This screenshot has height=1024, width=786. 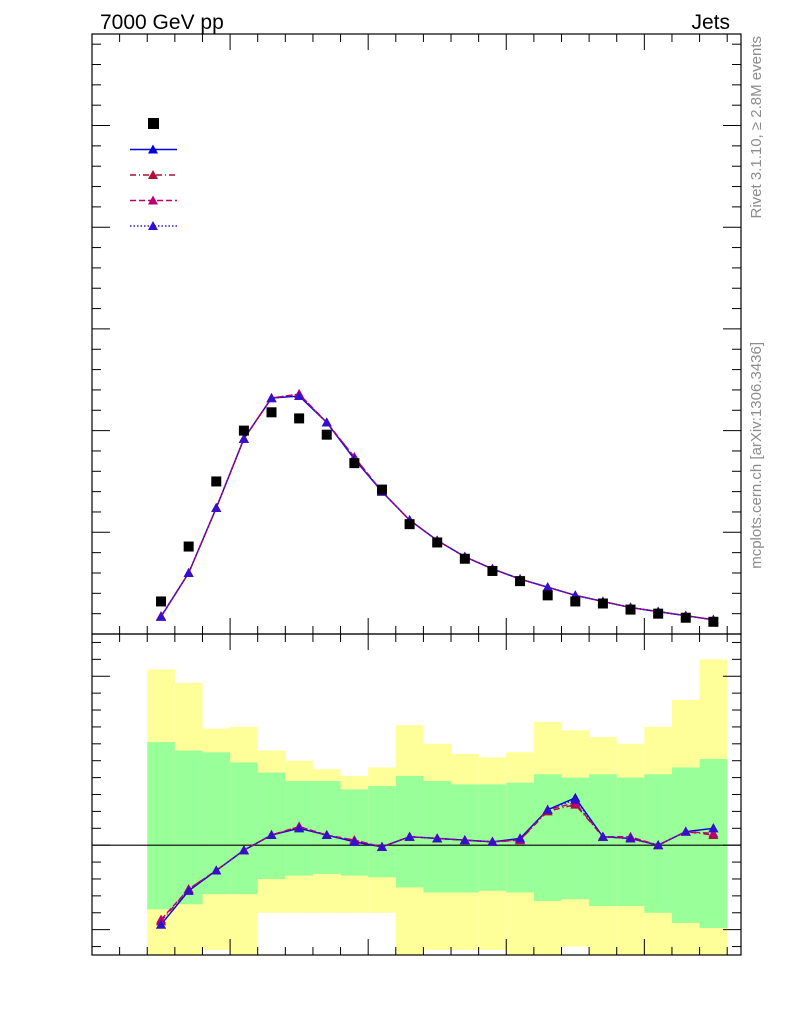 I want to click on header-right: Jets, so click(x=710, y=22).